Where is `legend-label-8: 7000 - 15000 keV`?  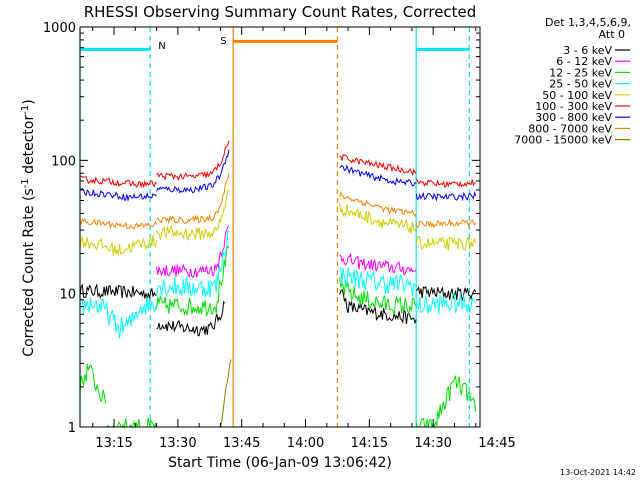 legend-label-8: 7000 - 15000 keV is located at coordinates (563, 140).